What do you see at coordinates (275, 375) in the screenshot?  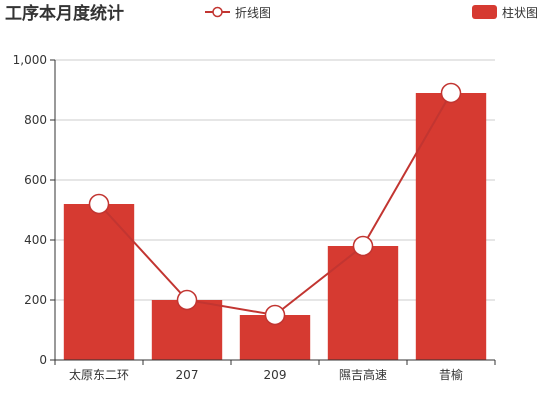 I see `x-tick-label: 209` at bounding box center [275, 375].